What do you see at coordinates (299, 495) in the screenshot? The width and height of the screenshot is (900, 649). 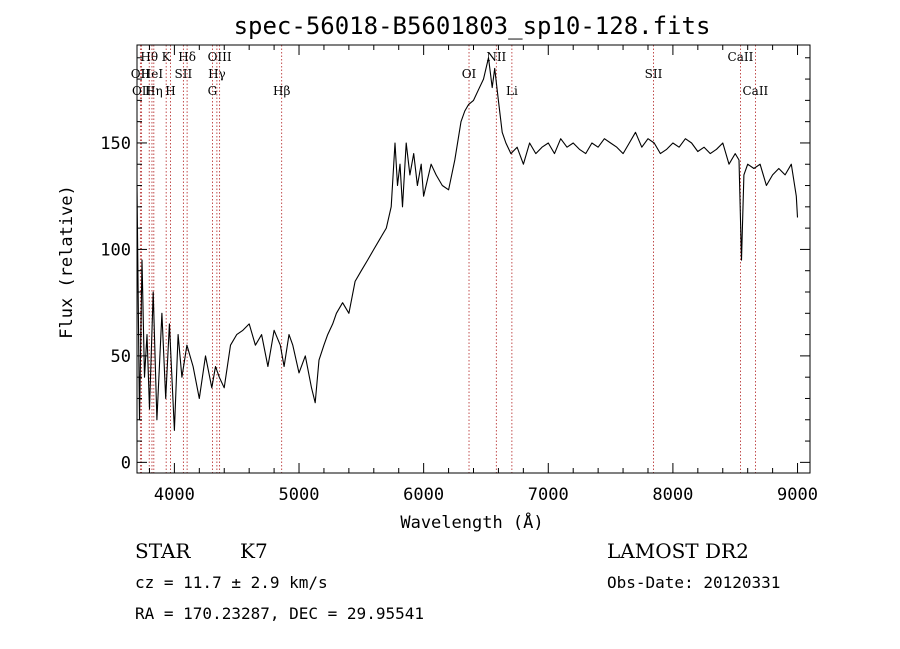 I see `x-tick-label: 5000` at bounding box center [299, 495].